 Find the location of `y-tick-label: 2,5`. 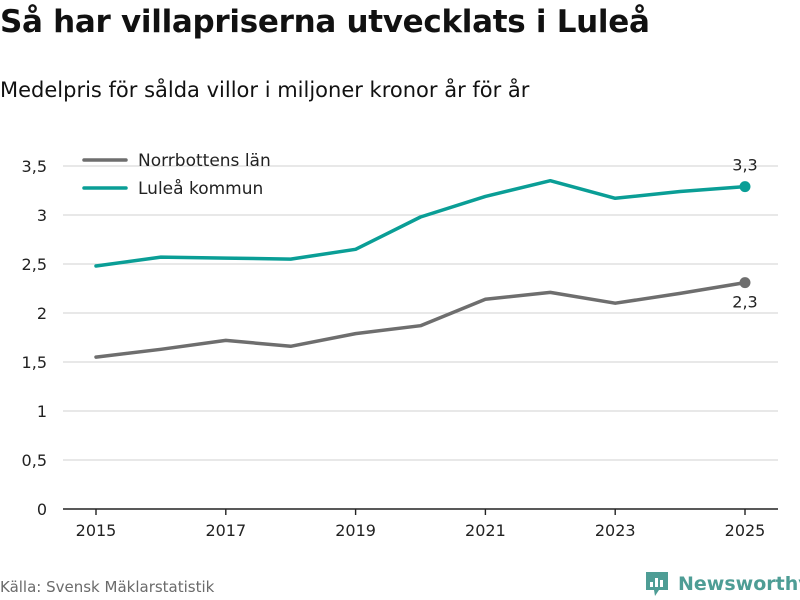

y-tick-label: 2,5 is located at coordinates (34, 264).